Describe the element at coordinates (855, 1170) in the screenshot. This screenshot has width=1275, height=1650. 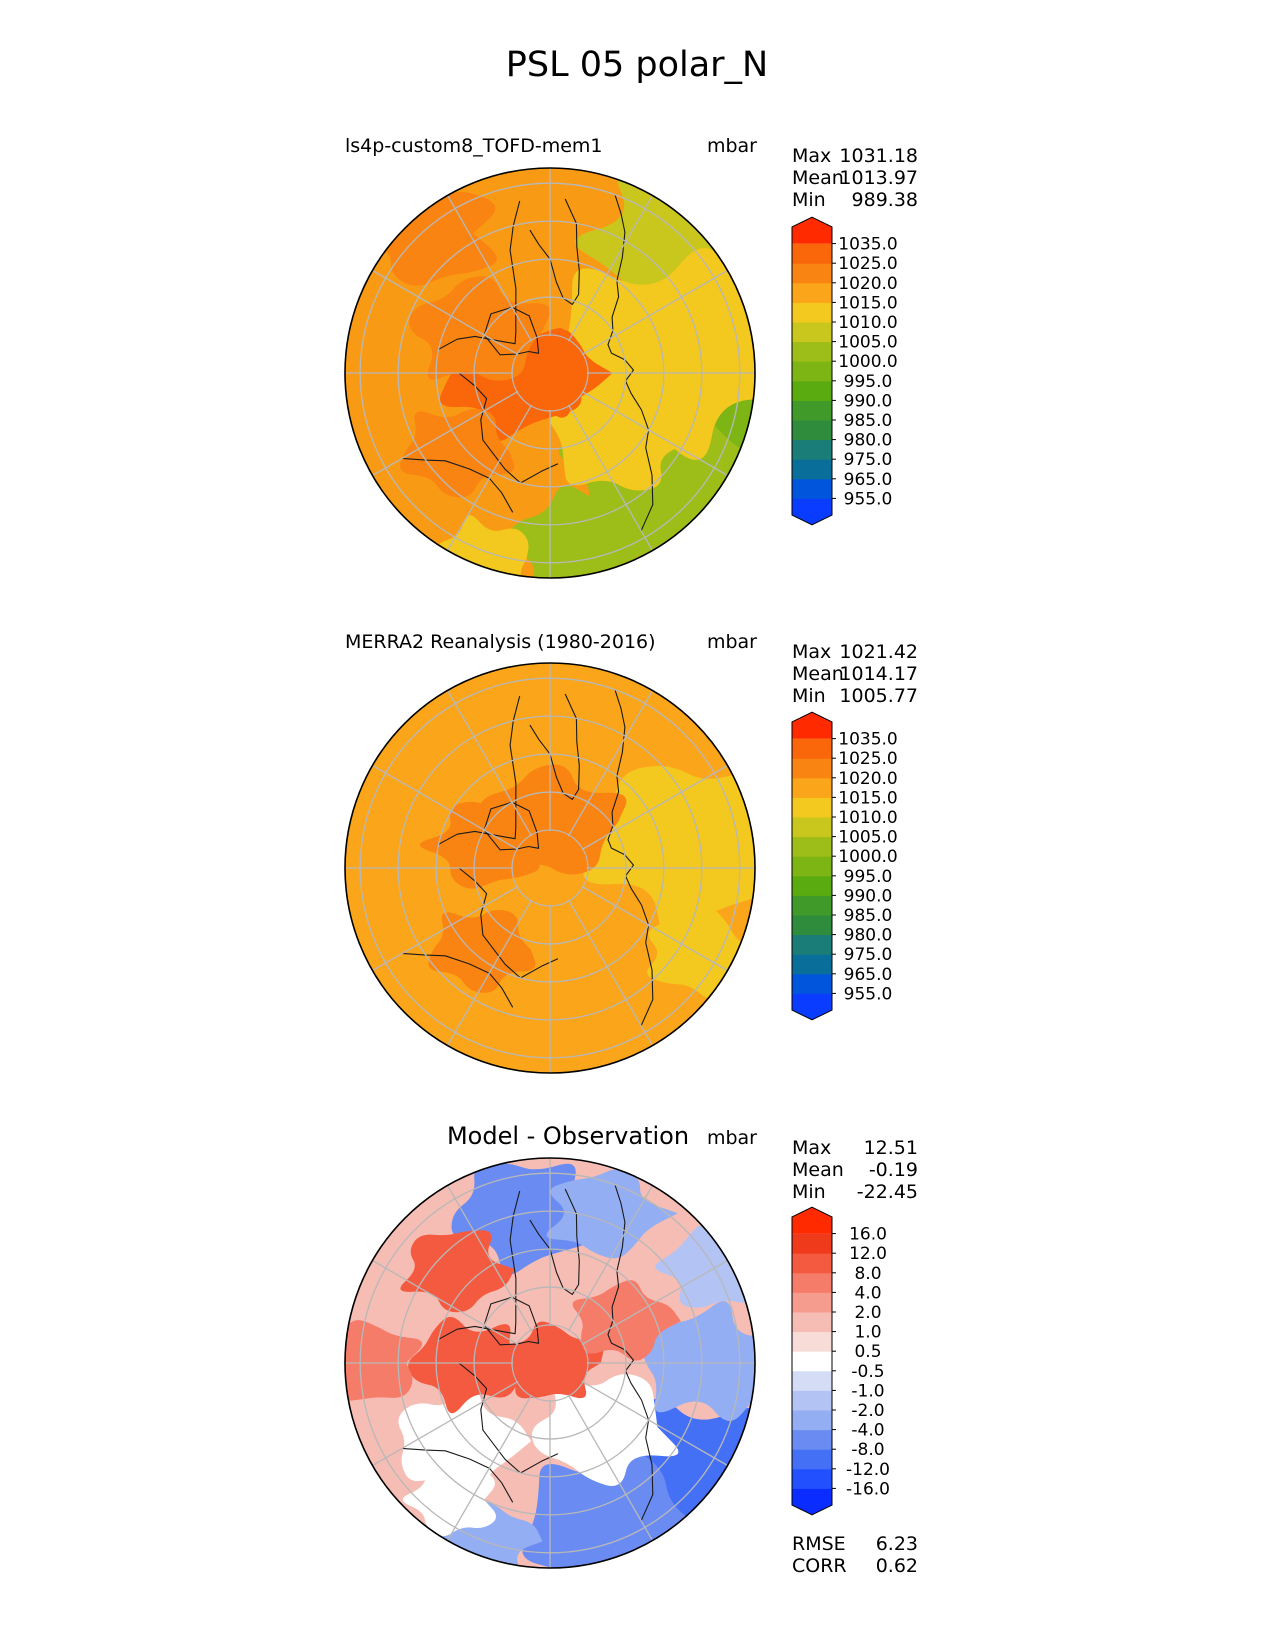
I see `stats-block: Max 12.51 Mean -0.19 Min -22.45` at that location.